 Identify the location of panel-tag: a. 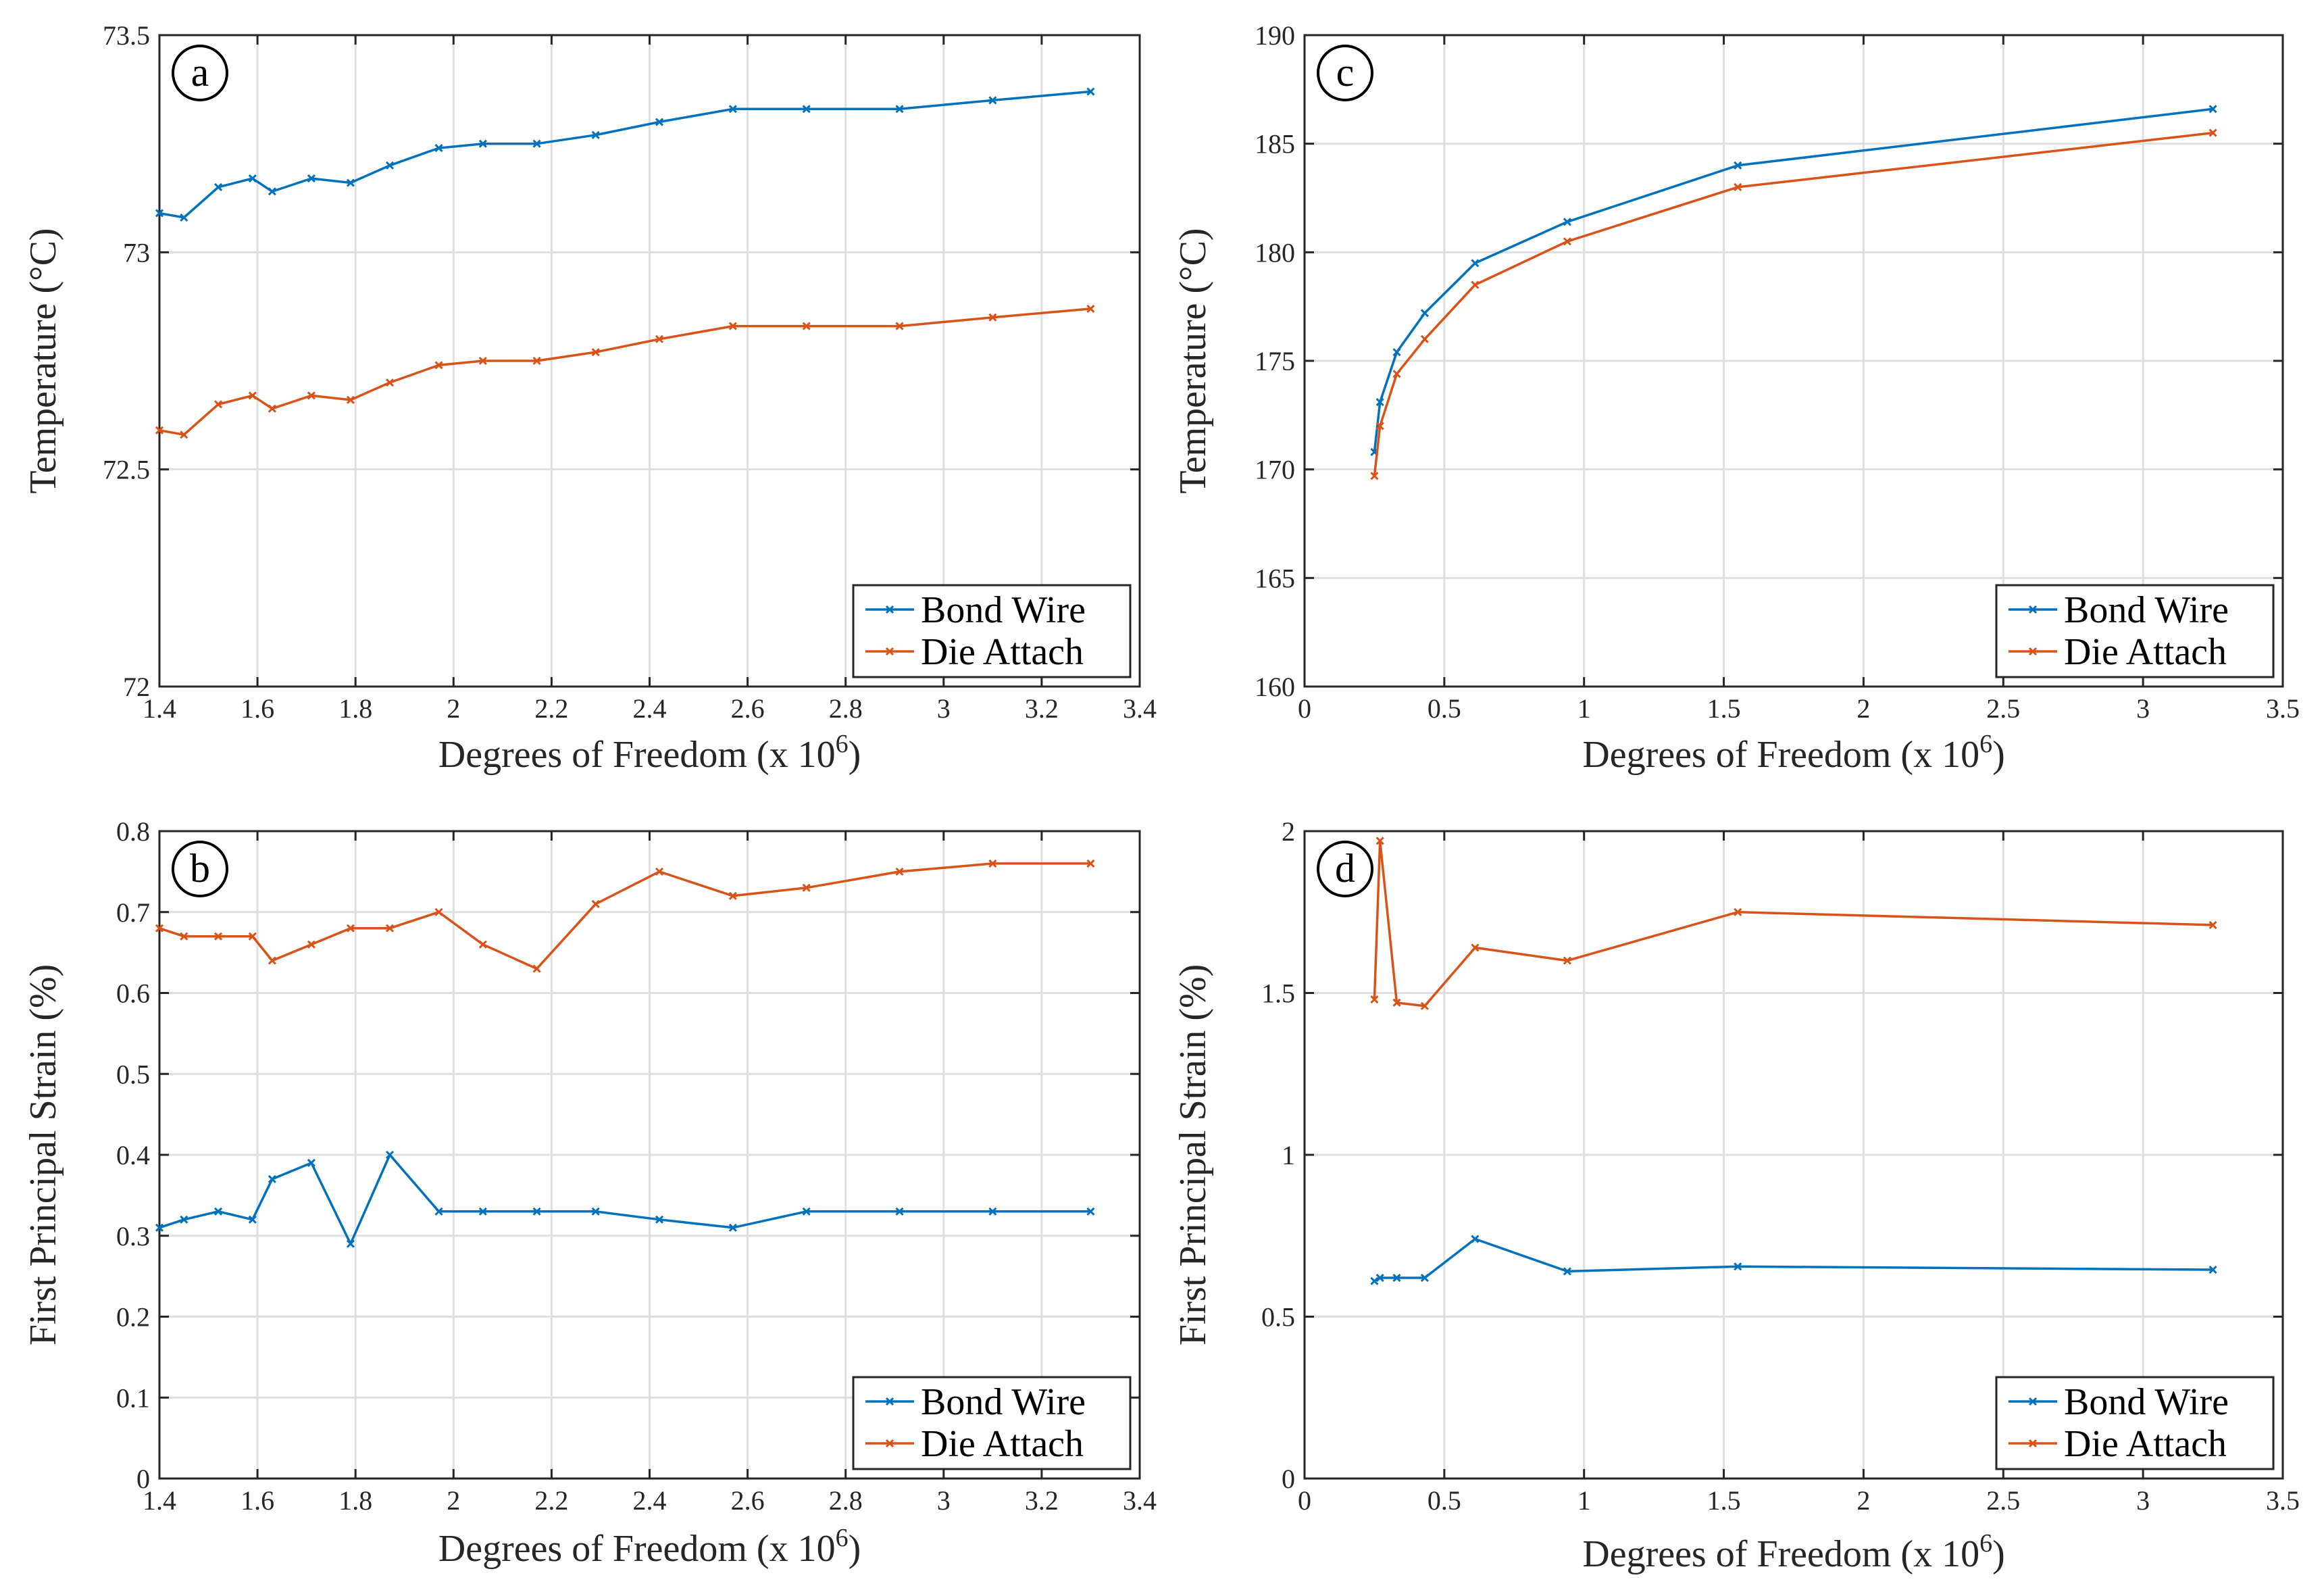
(200, 72).